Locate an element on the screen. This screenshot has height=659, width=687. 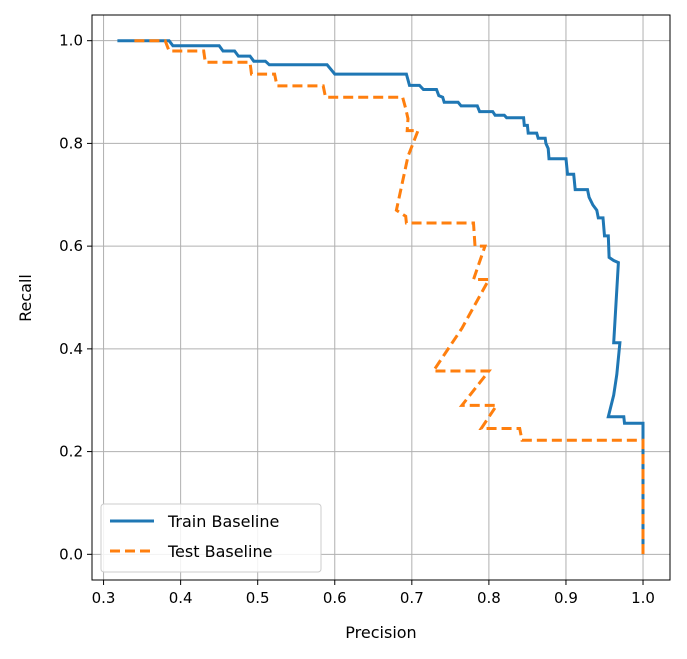
y-tick-label: 0.8 is located at coordinates (71, 143).